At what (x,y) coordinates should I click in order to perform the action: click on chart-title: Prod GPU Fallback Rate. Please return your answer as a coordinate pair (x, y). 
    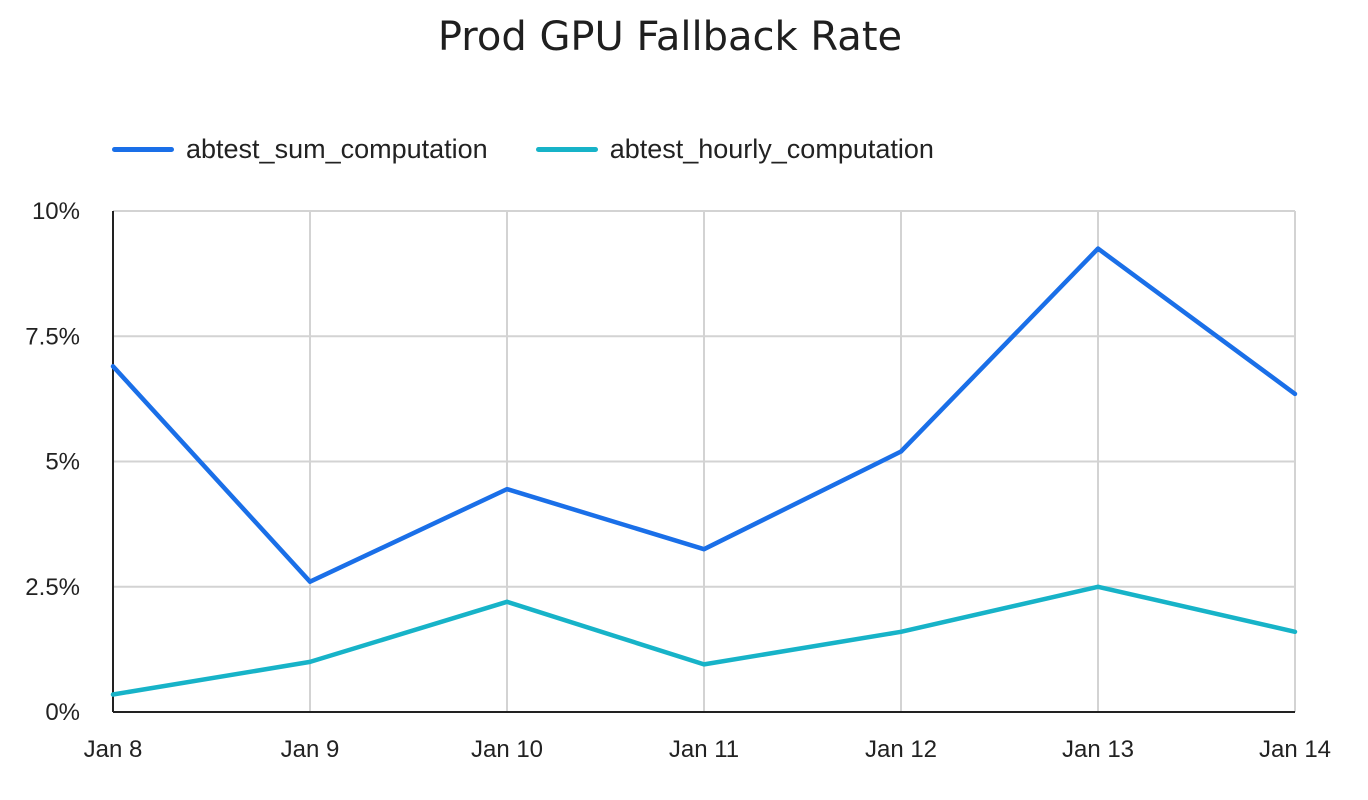
    Looking at the image, I should click on (670, 37).